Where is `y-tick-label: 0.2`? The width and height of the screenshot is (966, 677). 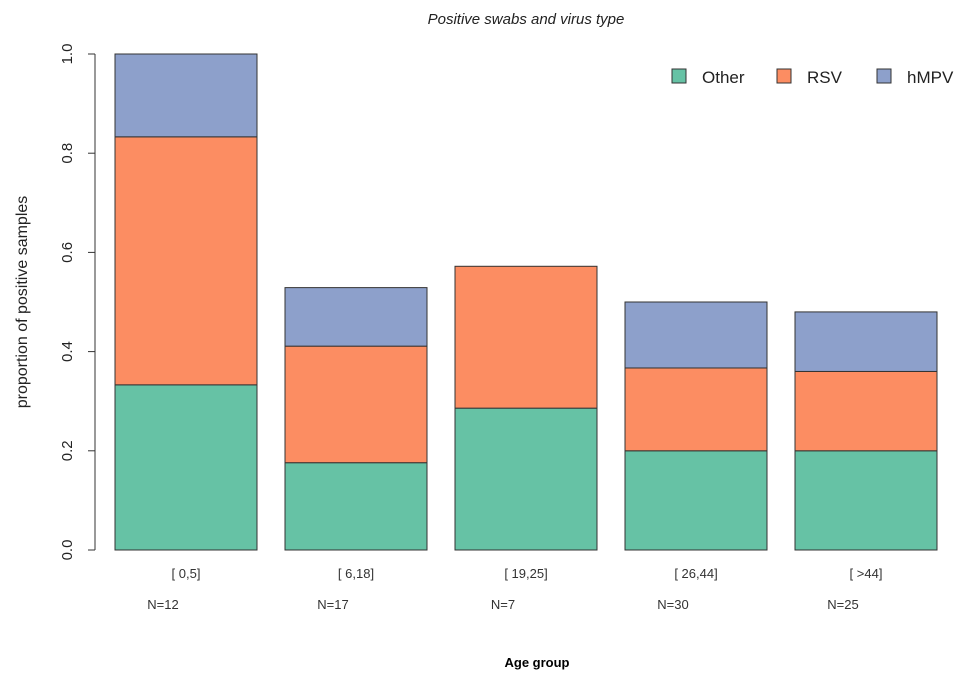
y-tick-label: 0.2 is located at coordinates (67, 450).